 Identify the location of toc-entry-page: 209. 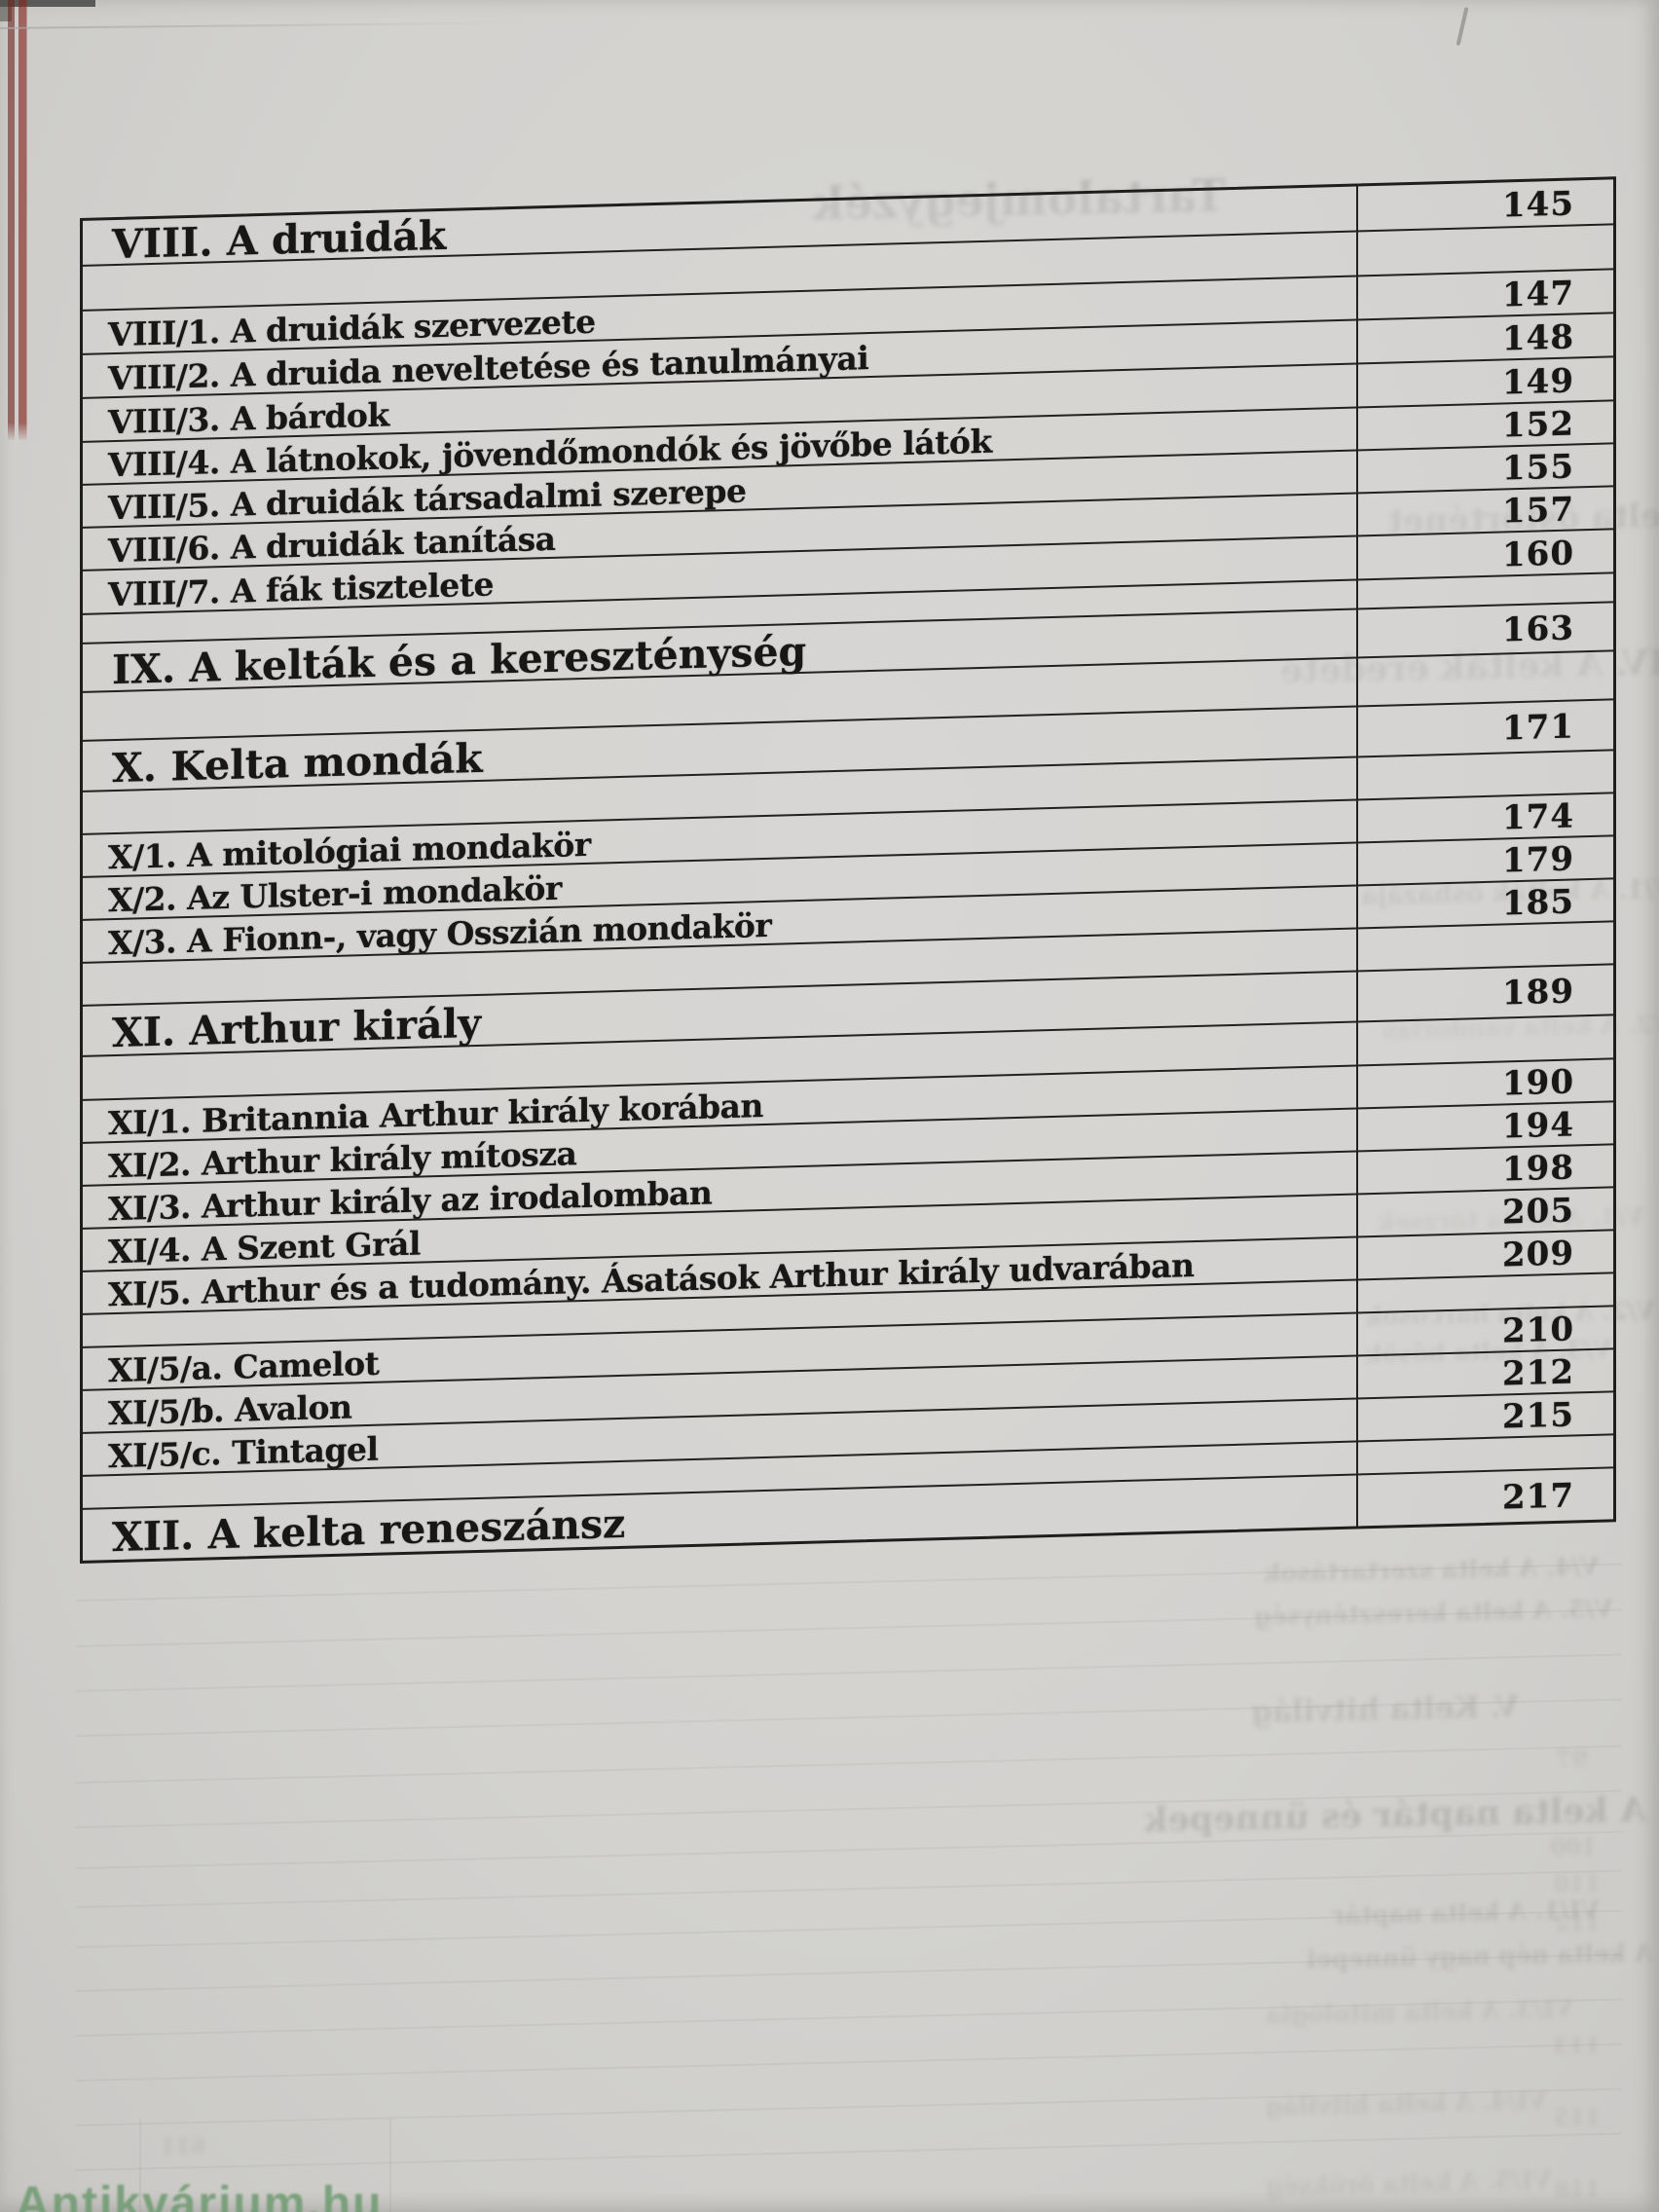
(1538, 1254).